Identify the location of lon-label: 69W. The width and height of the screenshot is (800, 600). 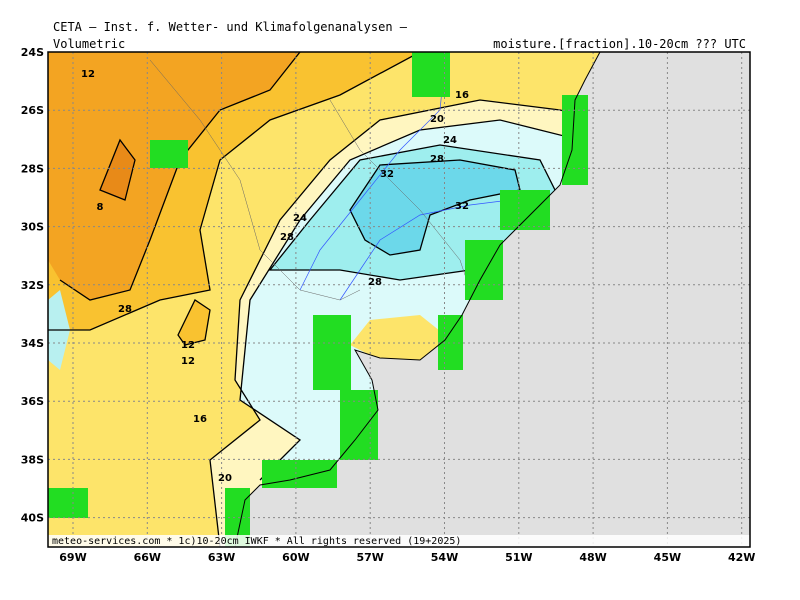
(72, 557).